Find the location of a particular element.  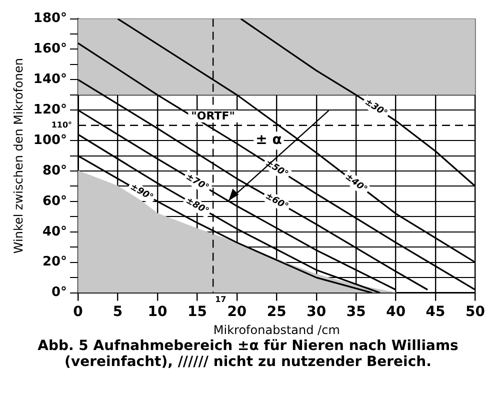

y-tick-label: 140° is located at coordinates (50, 80).